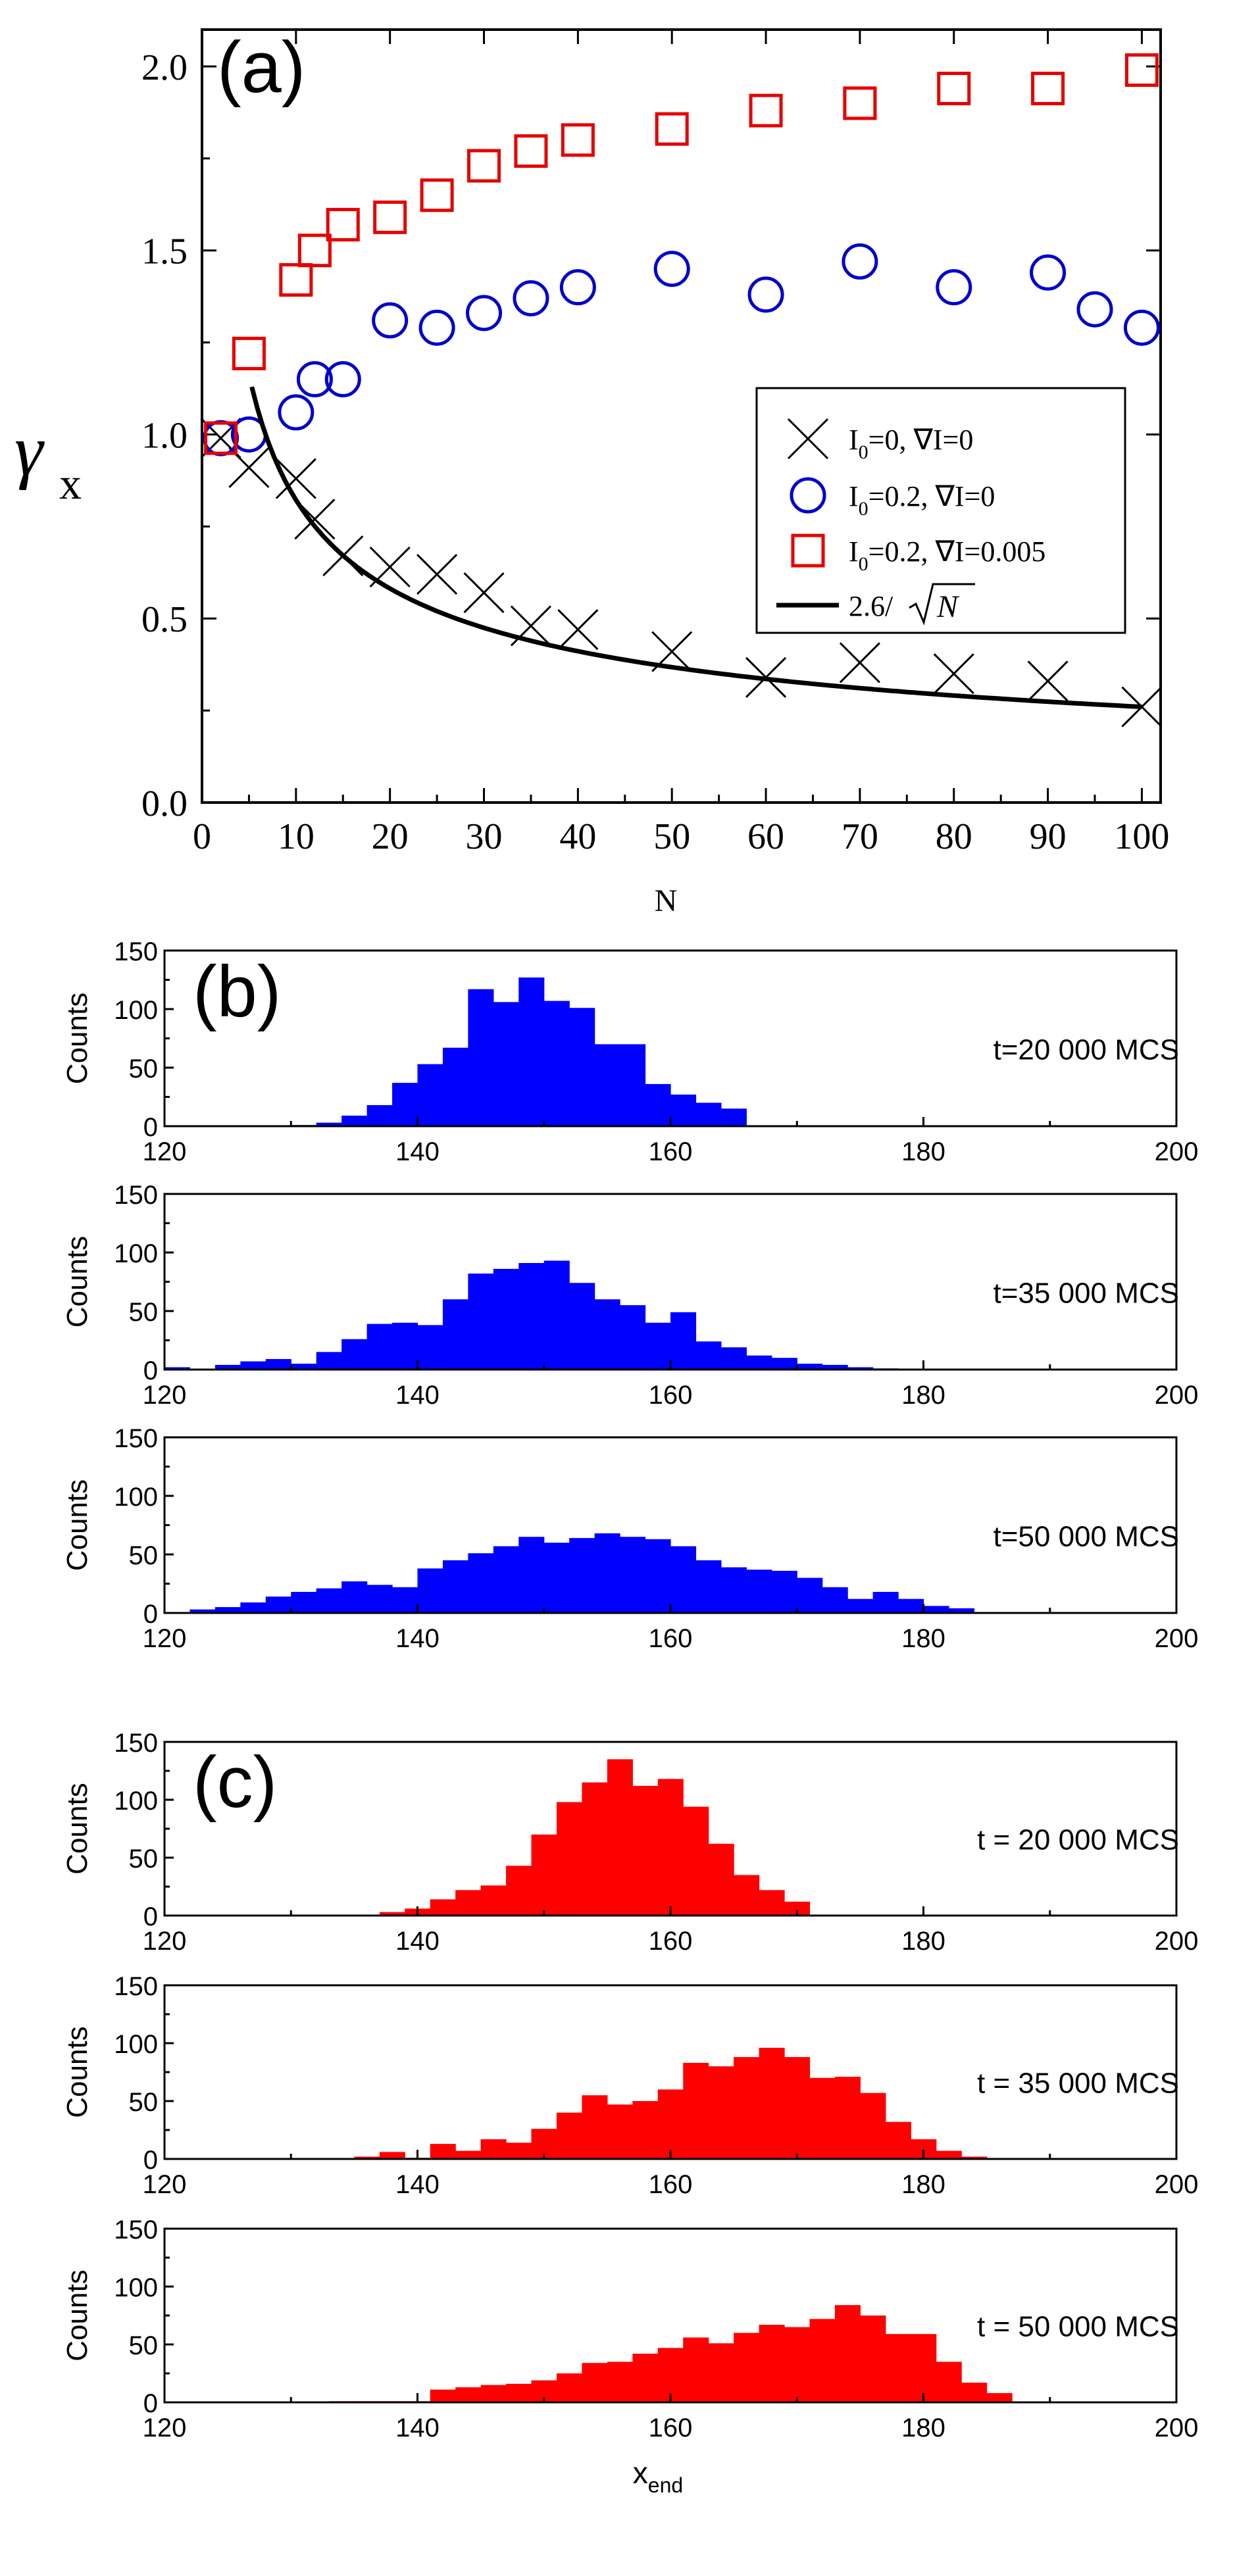  Describe the element at coordinates (235, 1782) in the screenshot. I see `panel-label-c: (c)` at that location.